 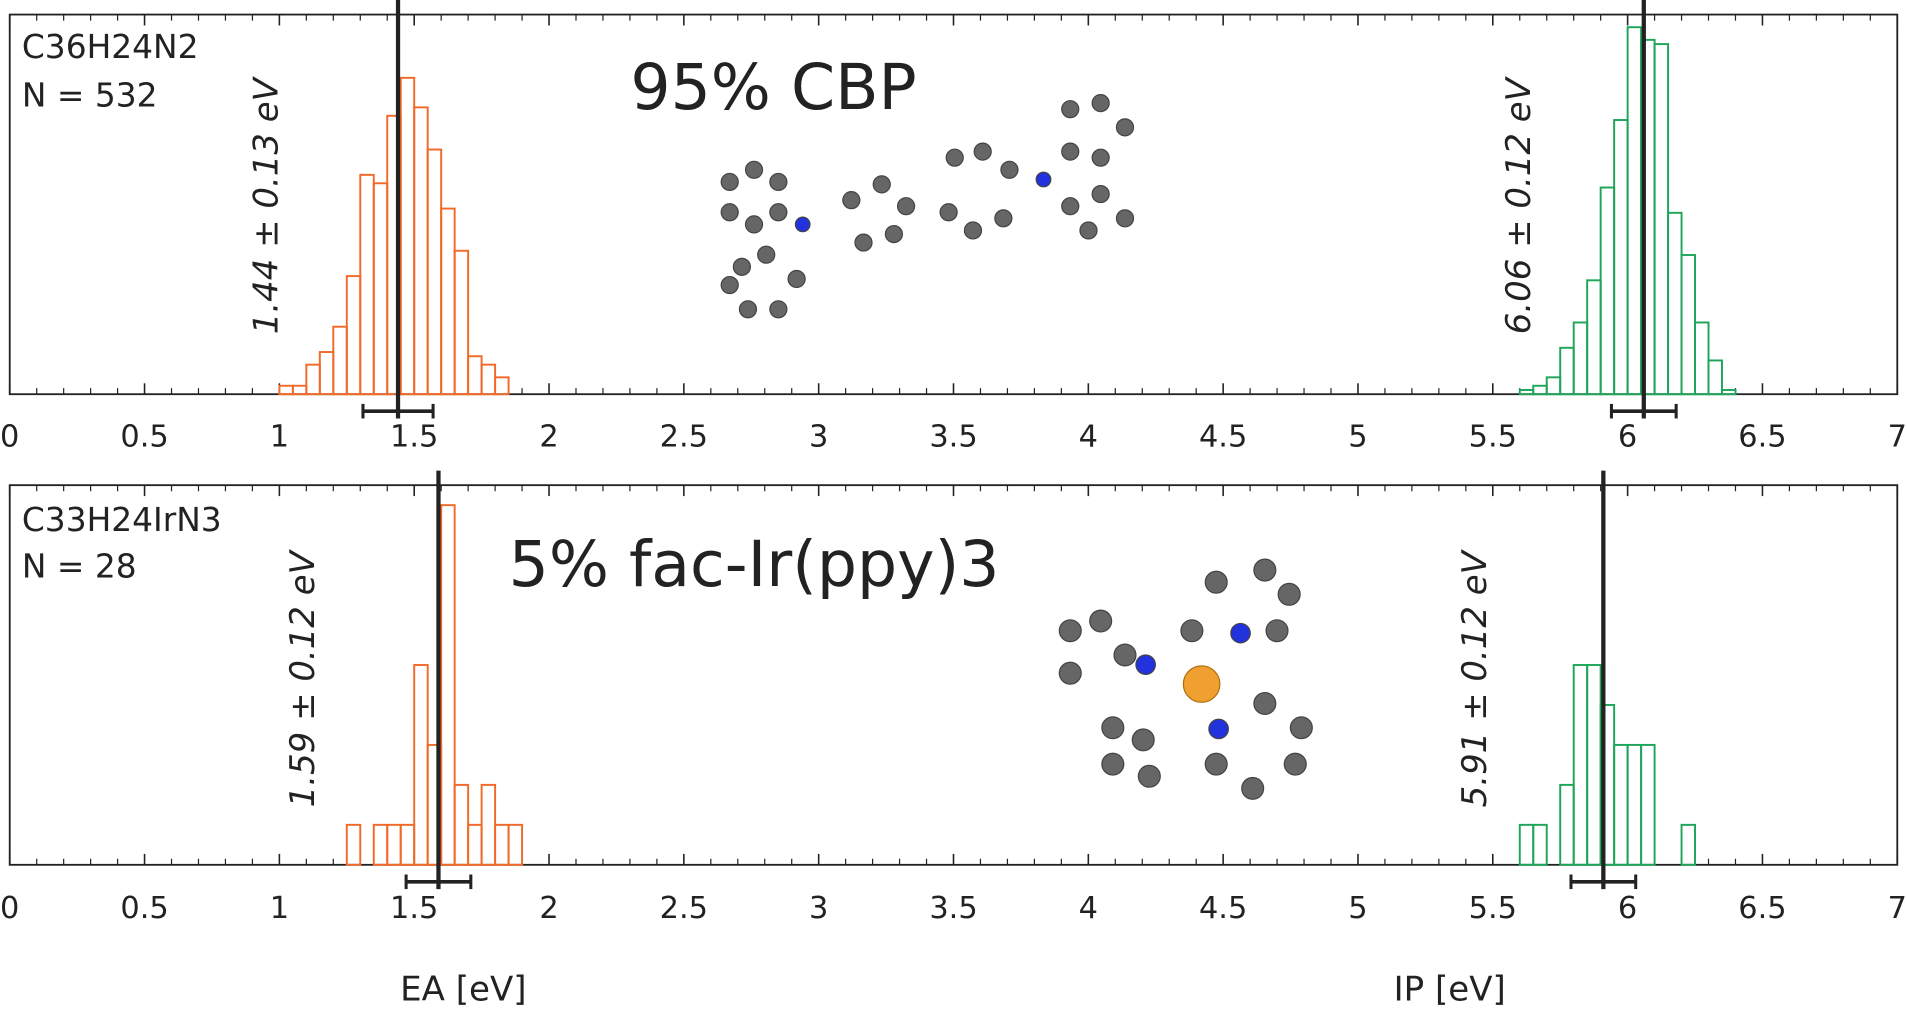 I want to click on mean-annotation: 1.44 ± 0.13 eV, so click(x=266, y=204).